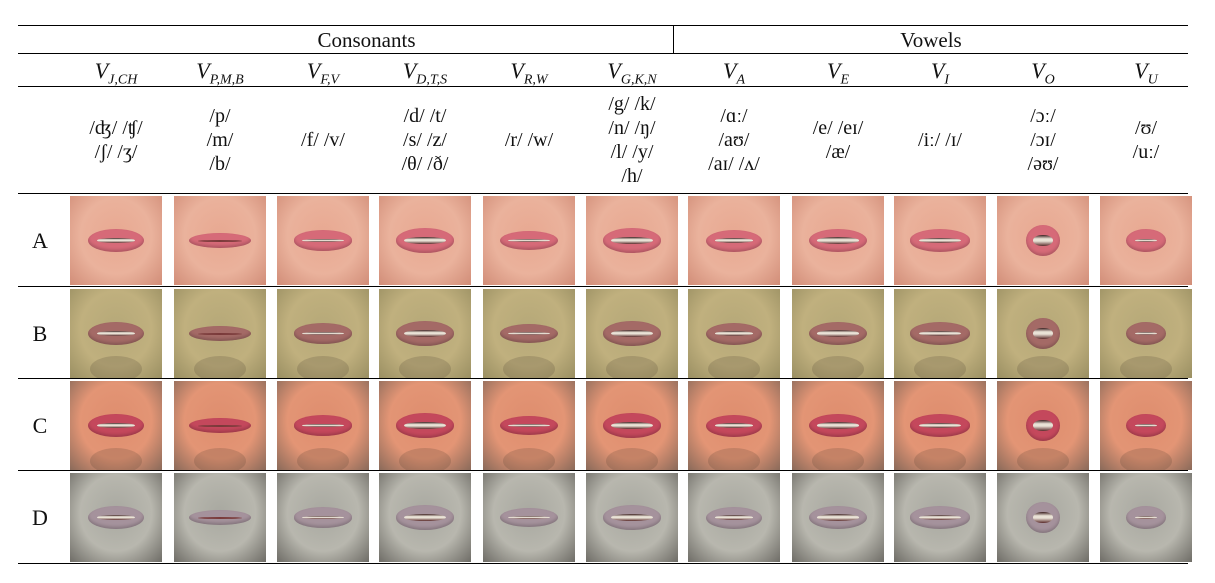  Describe the element at coordinates (734, 164) in the screenshot. I see `phoneme-line: /aɪ/ /ʌ/` at that location.